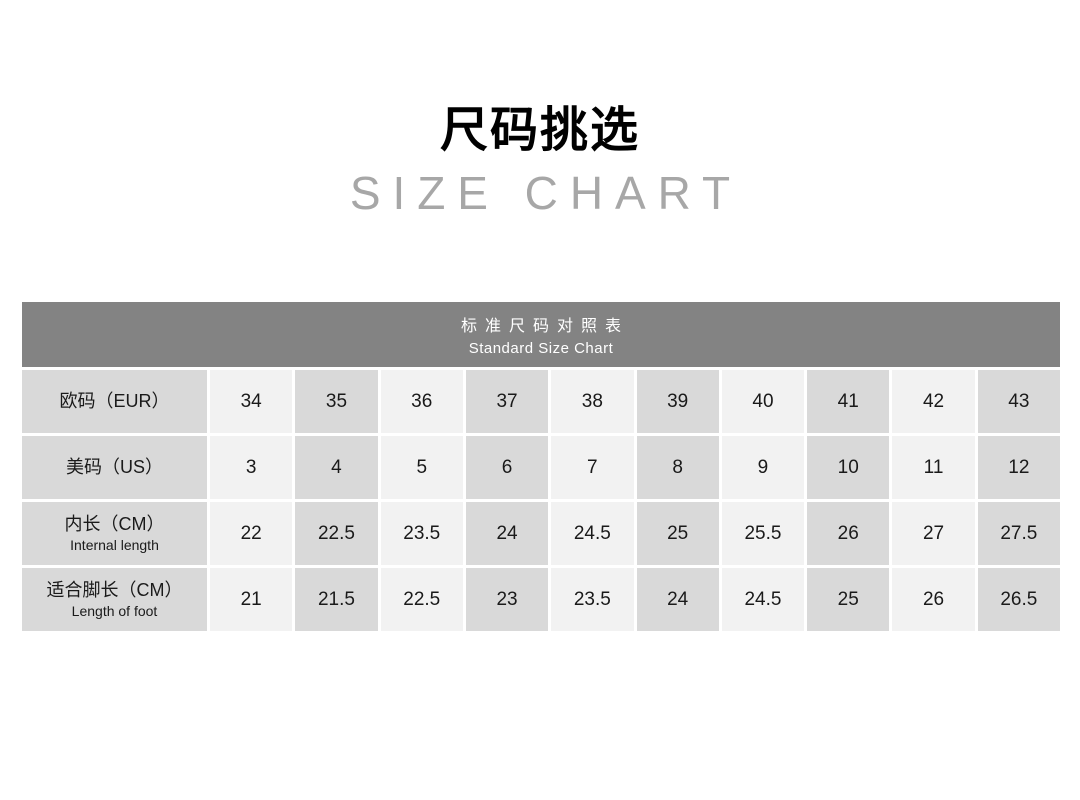 The height and width of the screenshot is (800, 1080). What do you see at coordinates (677, 467) in the screenshot?
I see `size-value-cell: 8` at bounding box center [677, 467].